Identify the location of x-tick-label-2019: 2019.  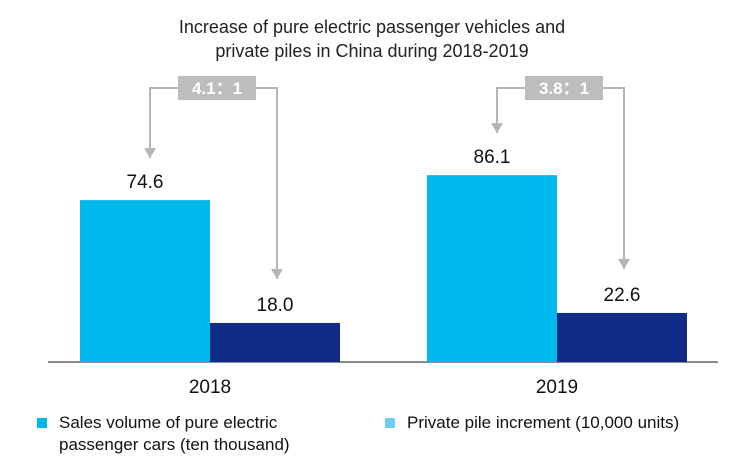
(557, 387).